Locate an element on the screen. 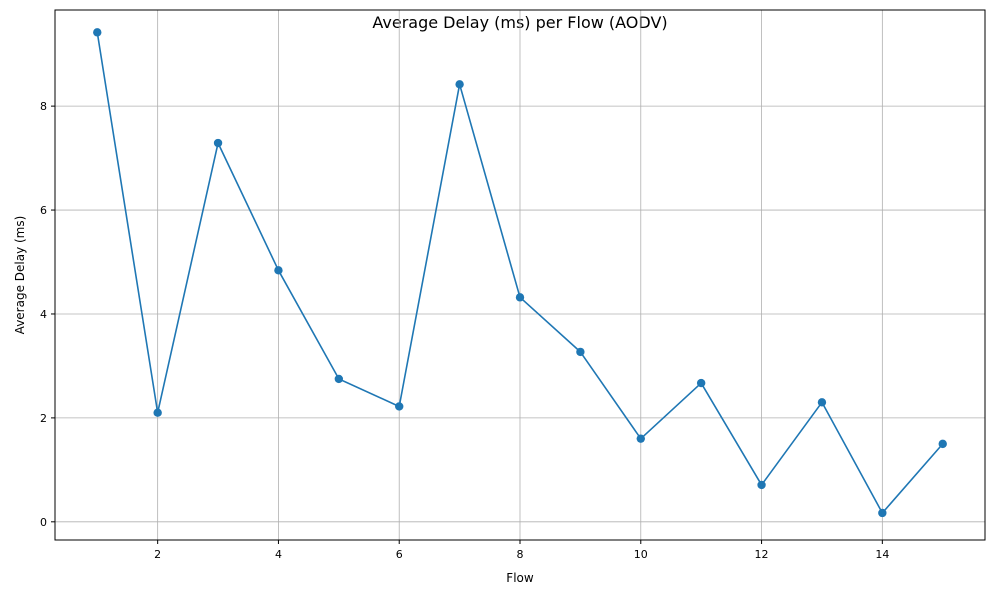 The image size is (1000, 600). y-axis-ticks: 0 2 4 6 8 is located at coordinates (47, 314).